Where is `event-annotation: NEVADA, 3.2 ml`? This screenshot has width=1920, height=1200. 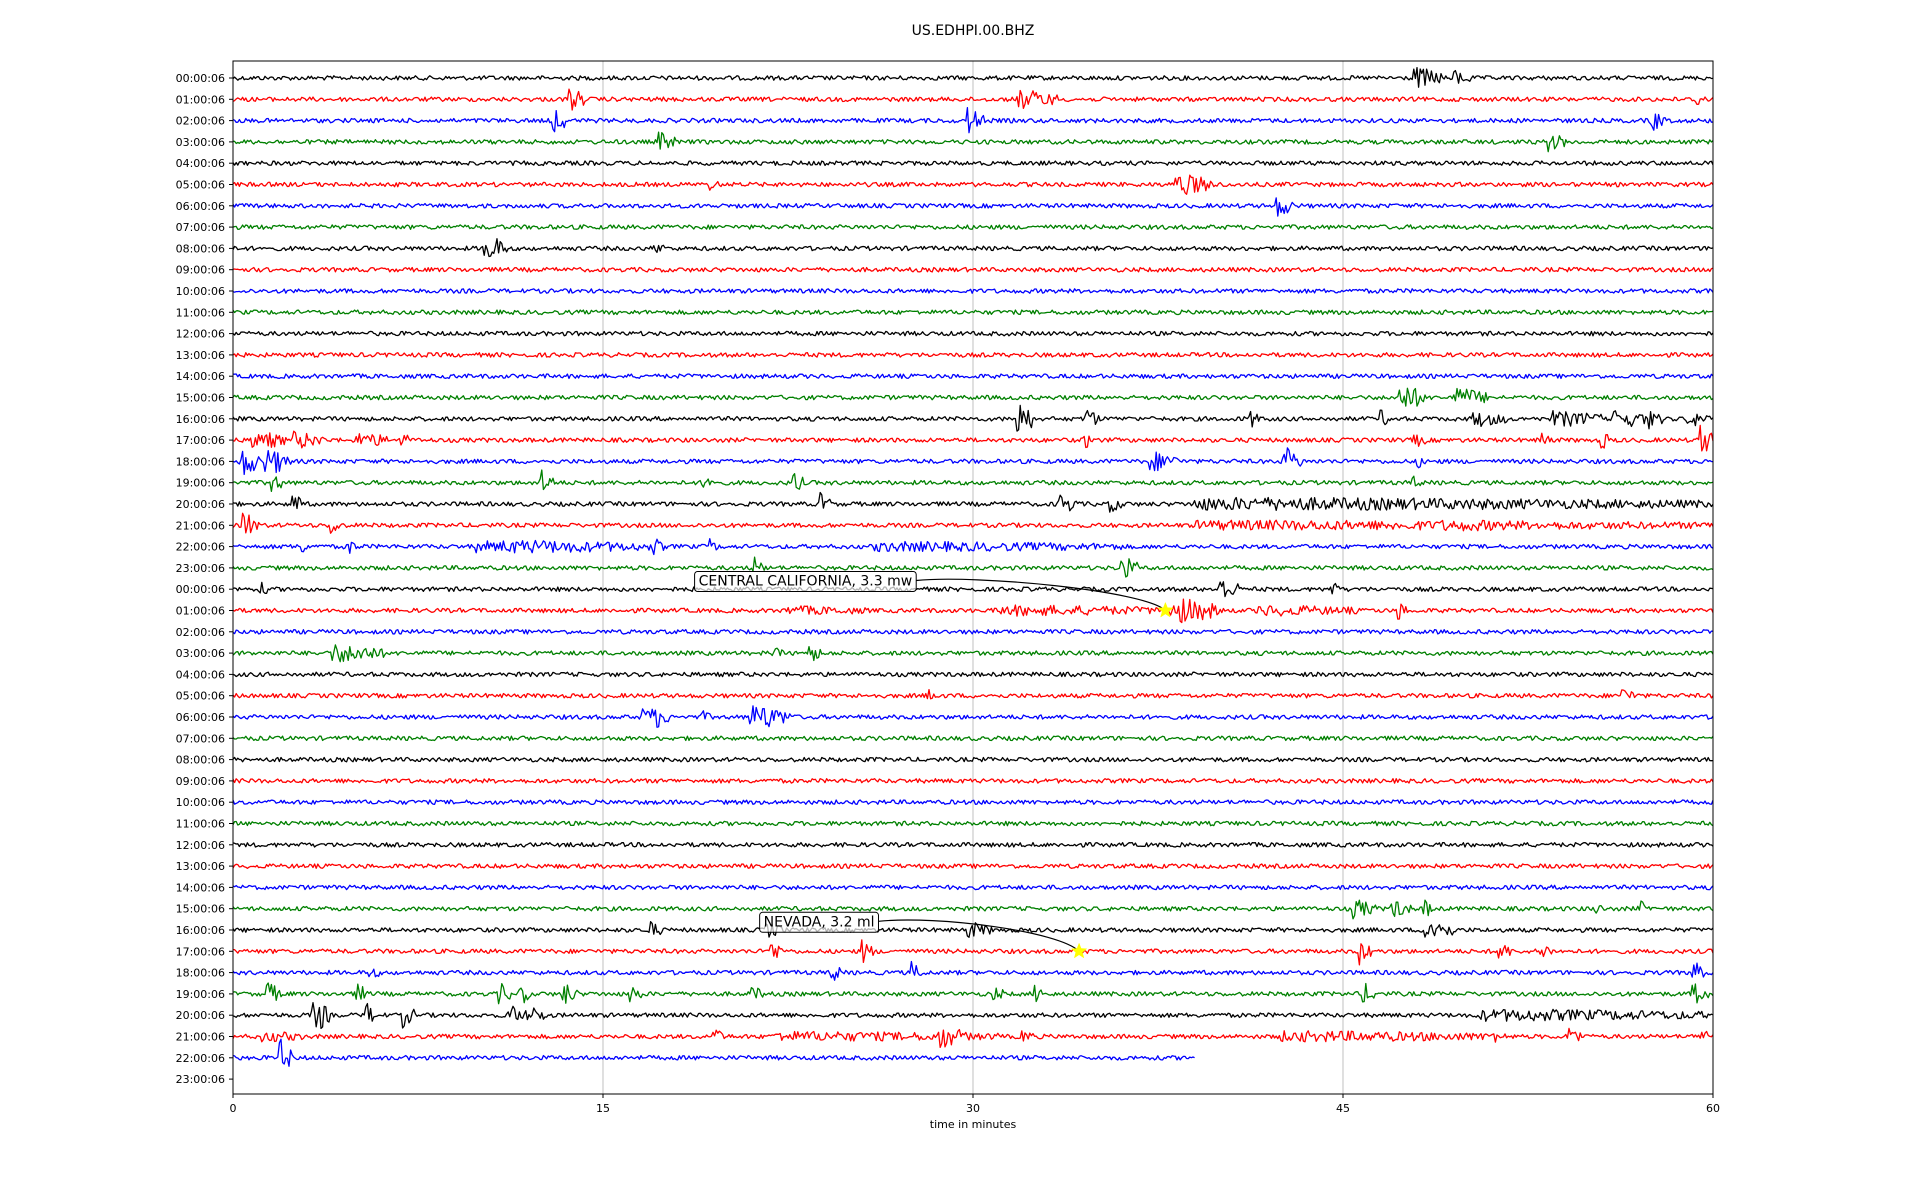
event-annotation: NEVADA, 3.2 ml is located at coordinates (923, 935).